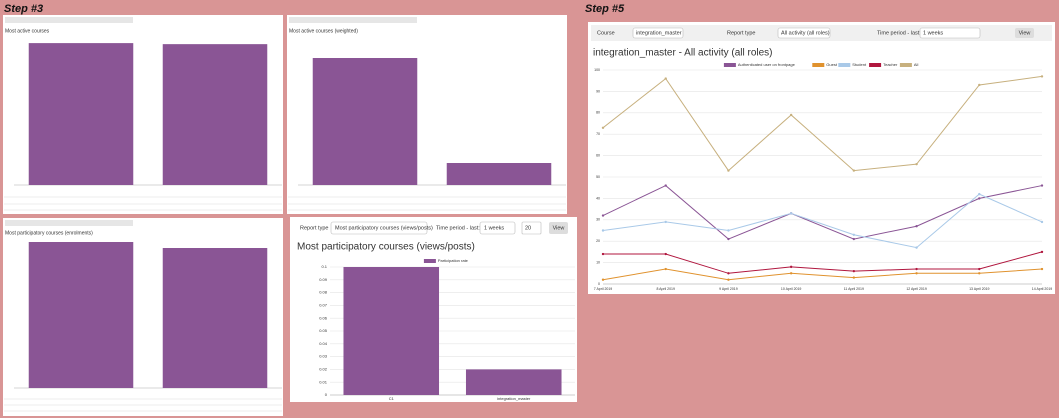  What do you see at coordinates (531, 228) in the screenshot?
I see `input` at bounding box center [531, 228].